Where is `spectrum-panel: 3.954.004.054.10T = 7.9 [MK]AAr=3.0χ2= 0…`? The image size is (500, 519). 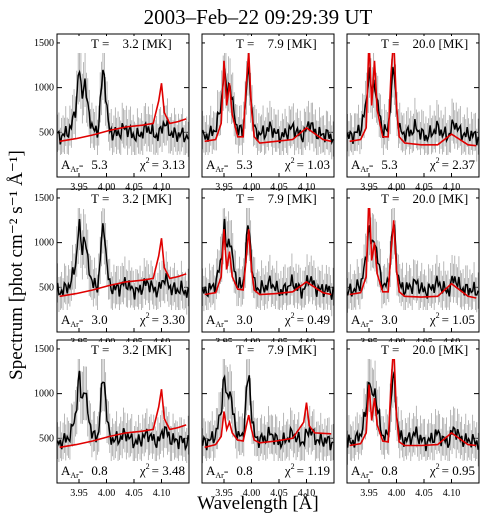
spectrum-panel: 3.954.004.054.10T = 7.9 [MK]AAr=3.0χ2= 0… is located at coordinates (268, 268).